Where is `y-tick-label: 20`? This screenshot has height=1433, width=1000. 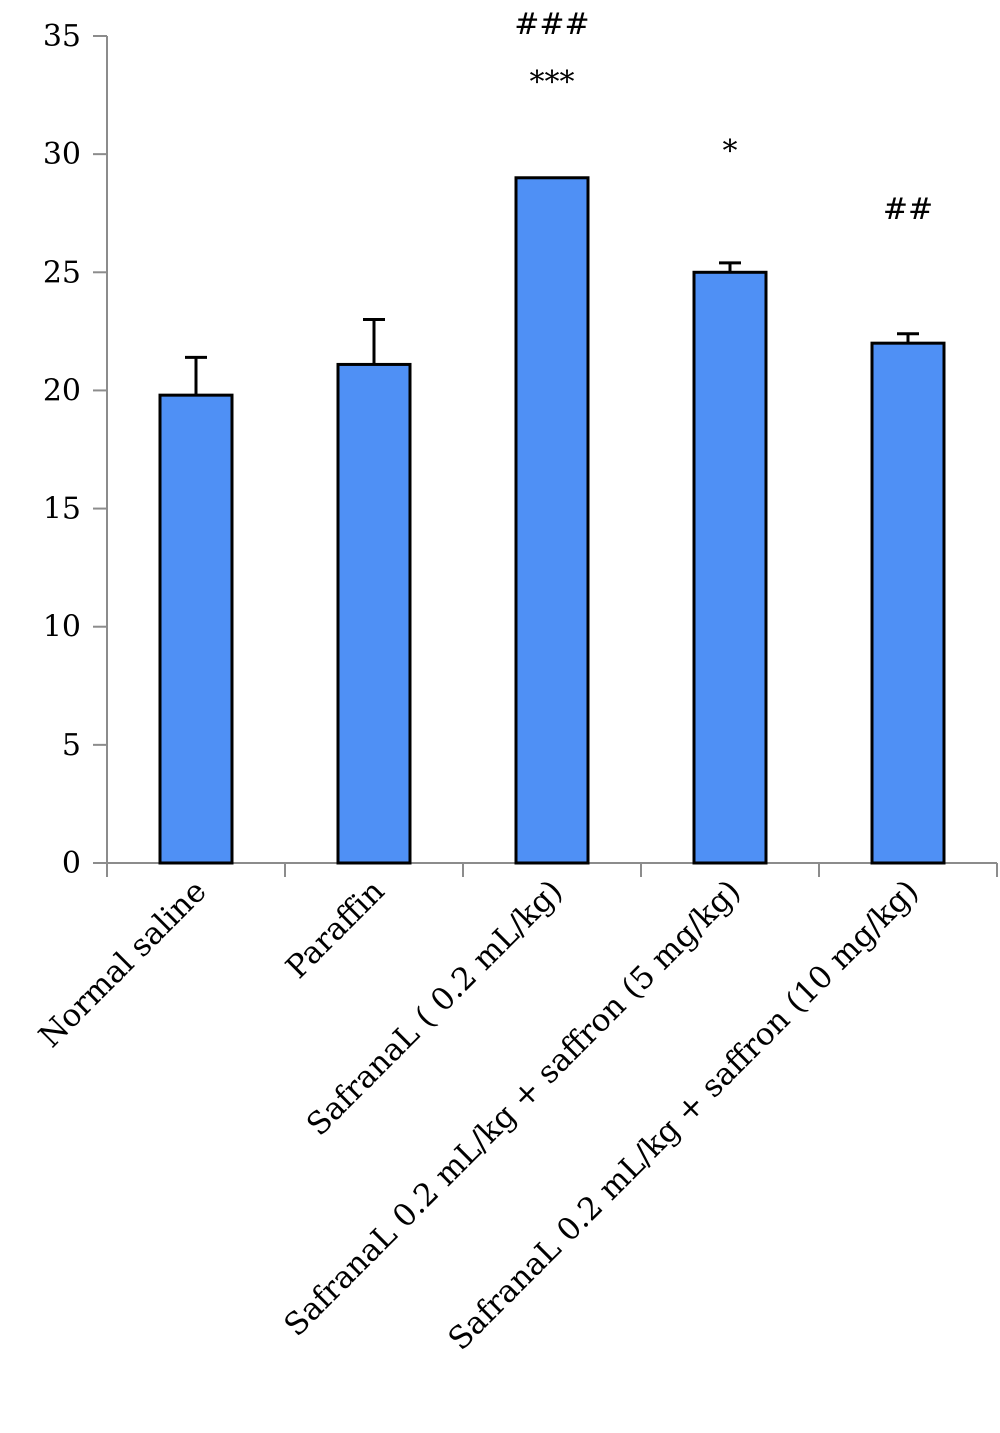 y-tick-label: 20 is located at coordinates (62, 390).